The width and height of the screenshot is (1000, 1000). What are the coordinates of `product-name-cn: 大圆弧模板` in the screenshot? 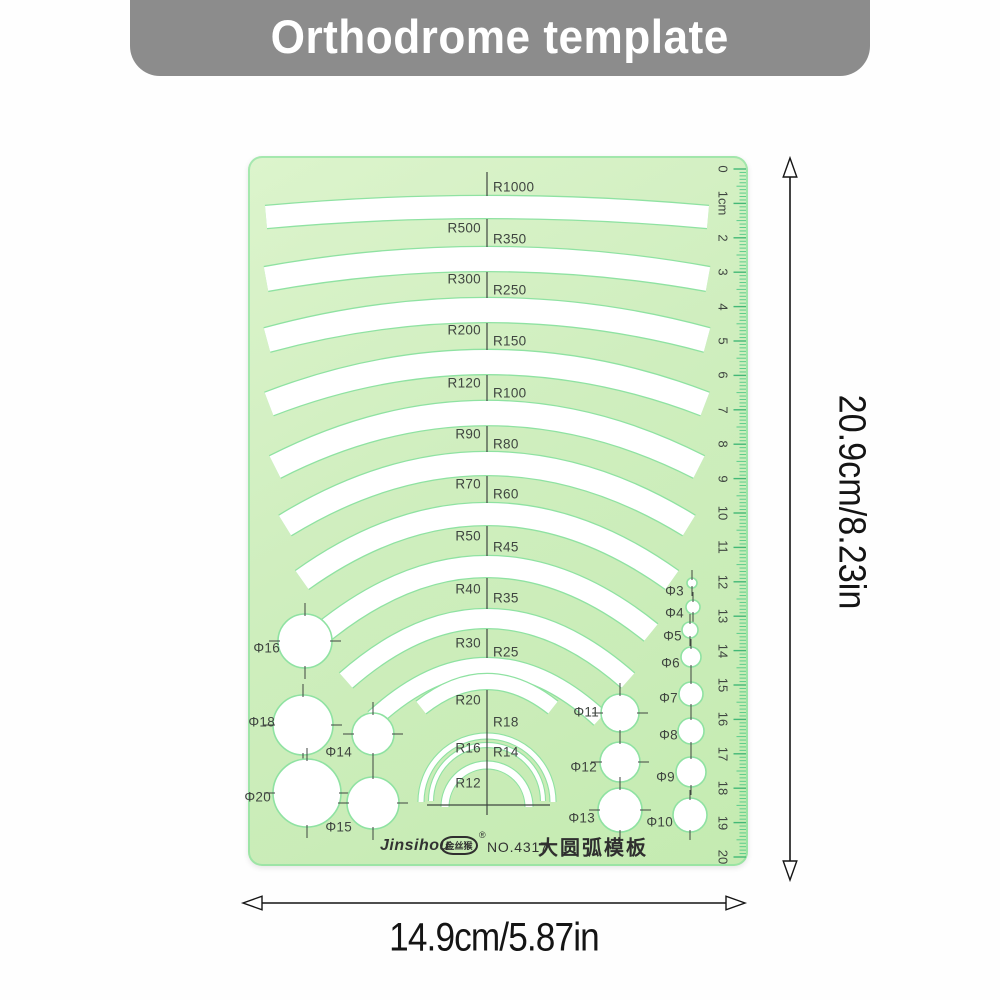 It's located at (593, 848).